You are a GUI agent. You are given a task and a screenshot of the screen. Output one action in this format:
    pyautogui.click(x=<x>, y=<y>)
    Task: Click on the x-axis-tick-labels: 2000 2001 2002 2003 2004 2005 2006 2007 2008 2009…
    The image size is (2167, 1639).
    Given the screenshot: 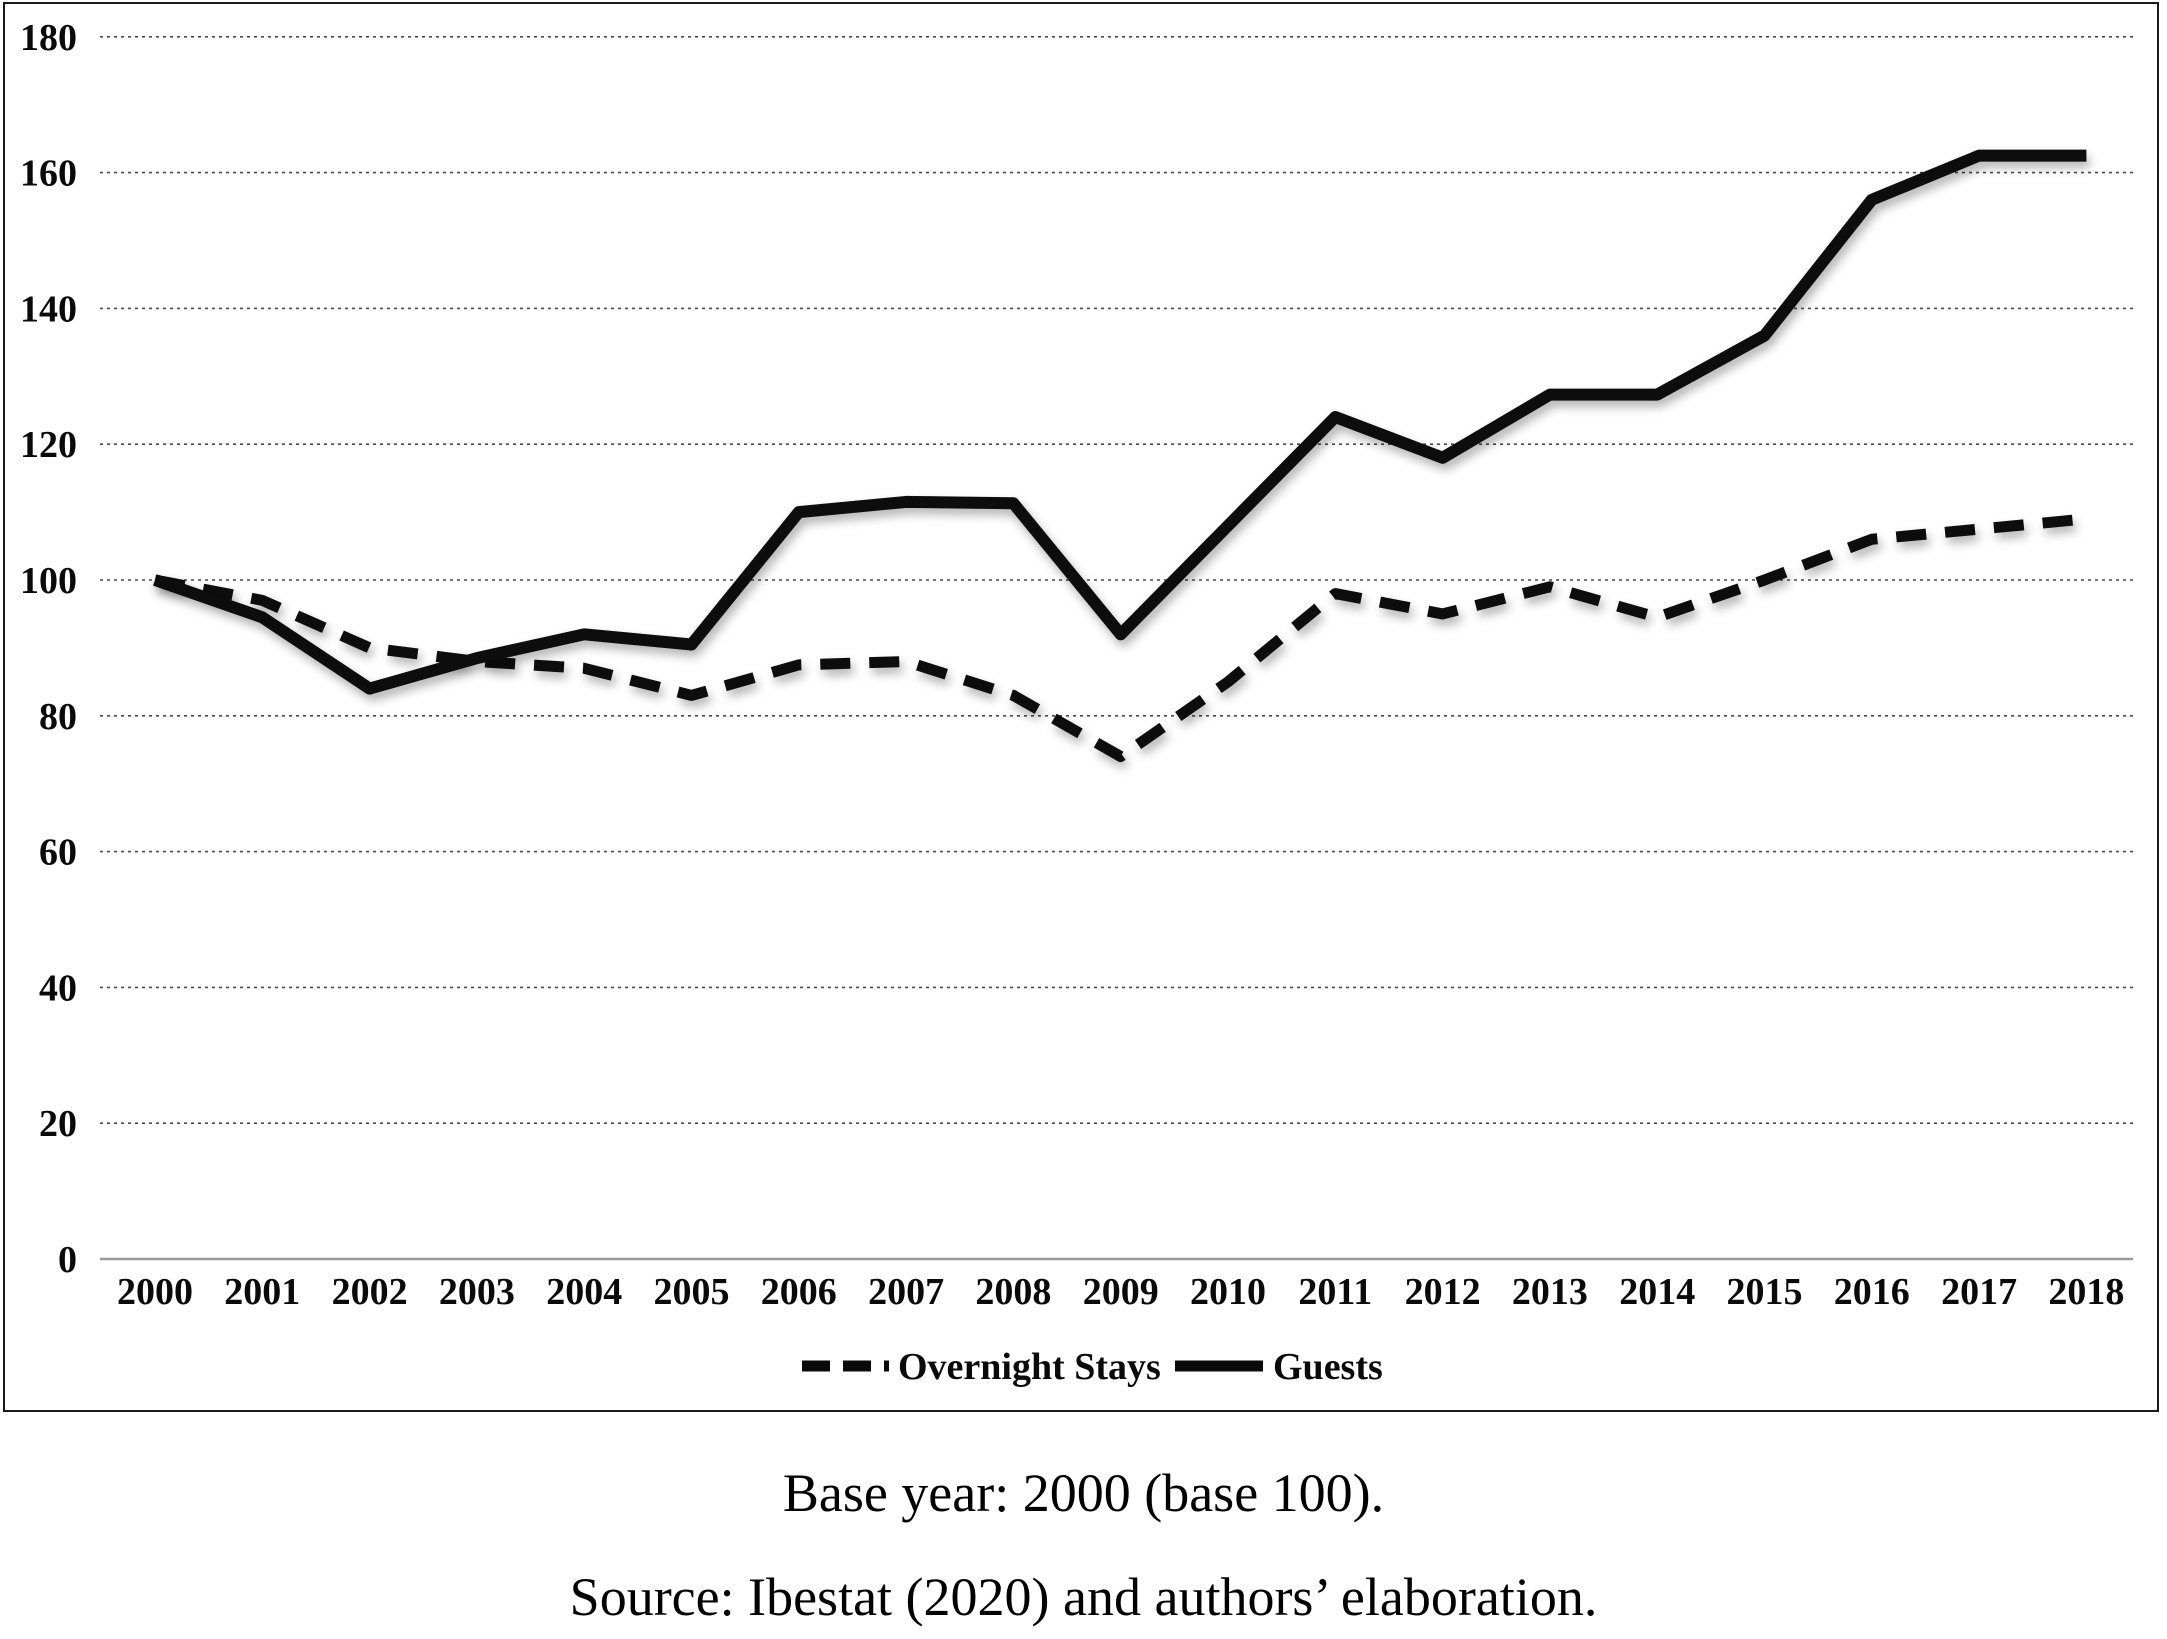 What is the action you would take?
    pyautogui.click(x=1120, y=1292)
    